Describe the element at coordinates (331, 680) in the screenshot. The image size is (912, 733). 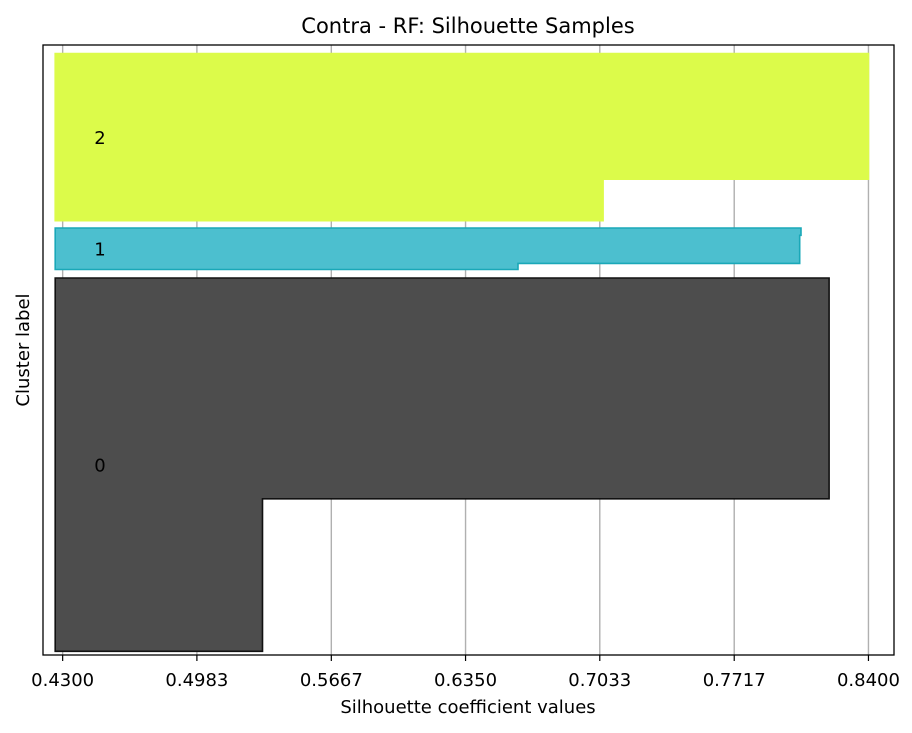
I see `x-tick-label-2: 0.5667` at that location.